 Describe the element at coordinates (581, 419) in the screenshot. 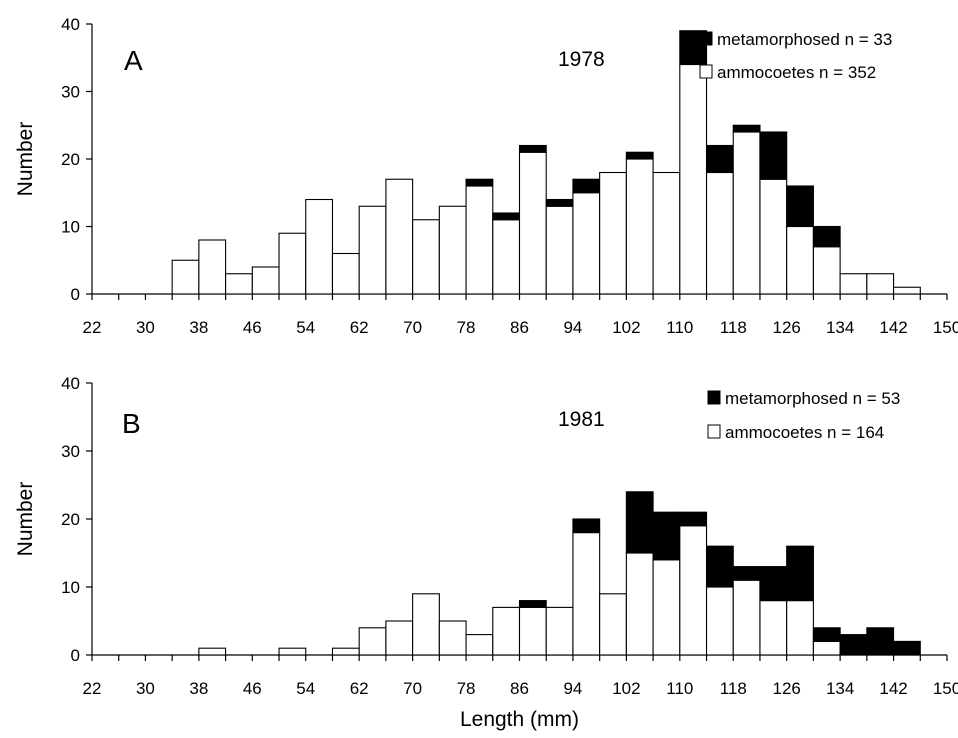

I see `panel-year: 1981` at that location.